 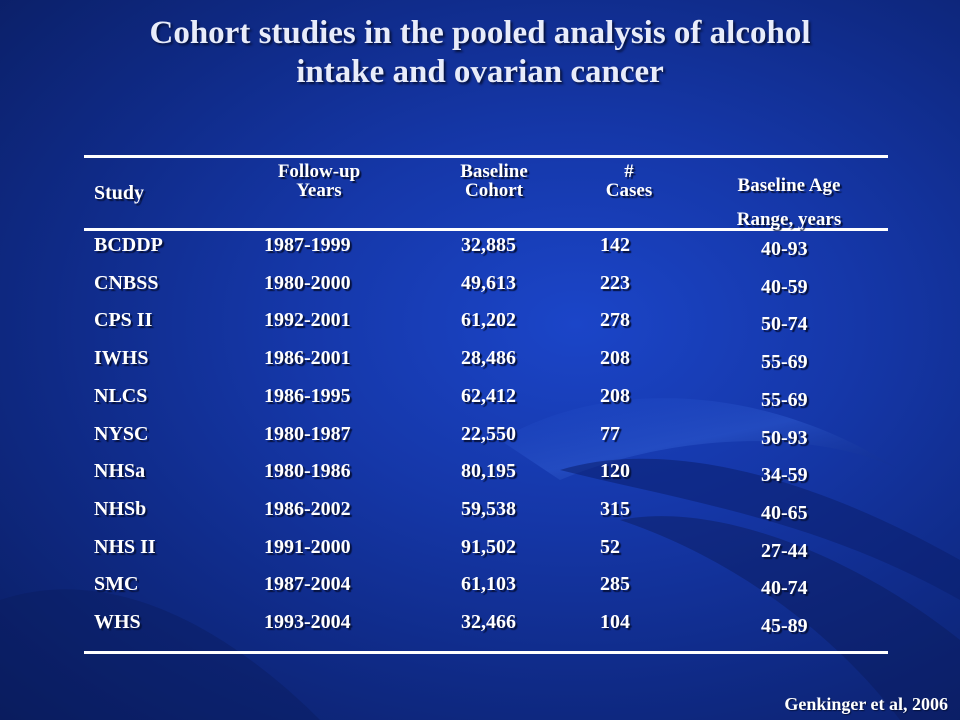 What do you see at coordinates (629, 190) in the screenshot?
I see `header-cases-line2: Cases` at bounding box center [629, 190].